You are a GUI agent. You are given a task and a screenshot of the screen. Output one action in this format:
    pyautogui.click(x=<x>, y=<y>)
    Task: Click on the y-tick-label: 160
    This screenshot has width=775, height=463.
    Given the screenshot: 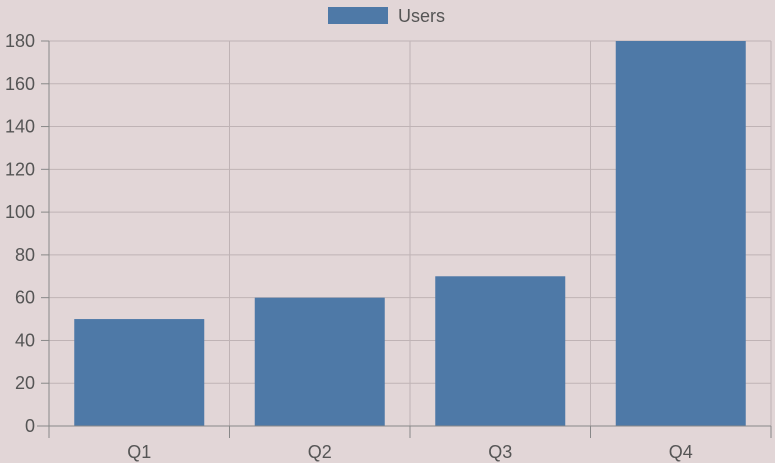 What is the action you would take?
    pyautogui.click(x=20, y=84)
    